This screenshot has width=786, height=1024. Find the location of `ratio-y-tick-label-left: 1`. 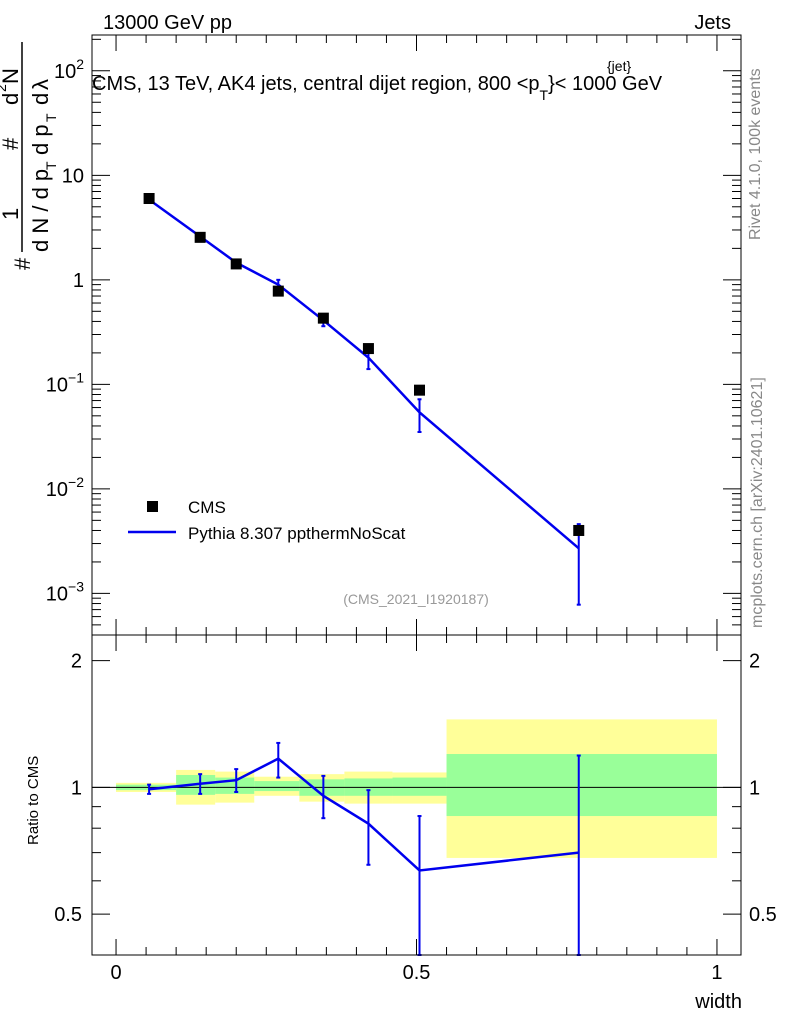

ratio-y-tick-label-left: 1 is located at coordinates (76, 788).